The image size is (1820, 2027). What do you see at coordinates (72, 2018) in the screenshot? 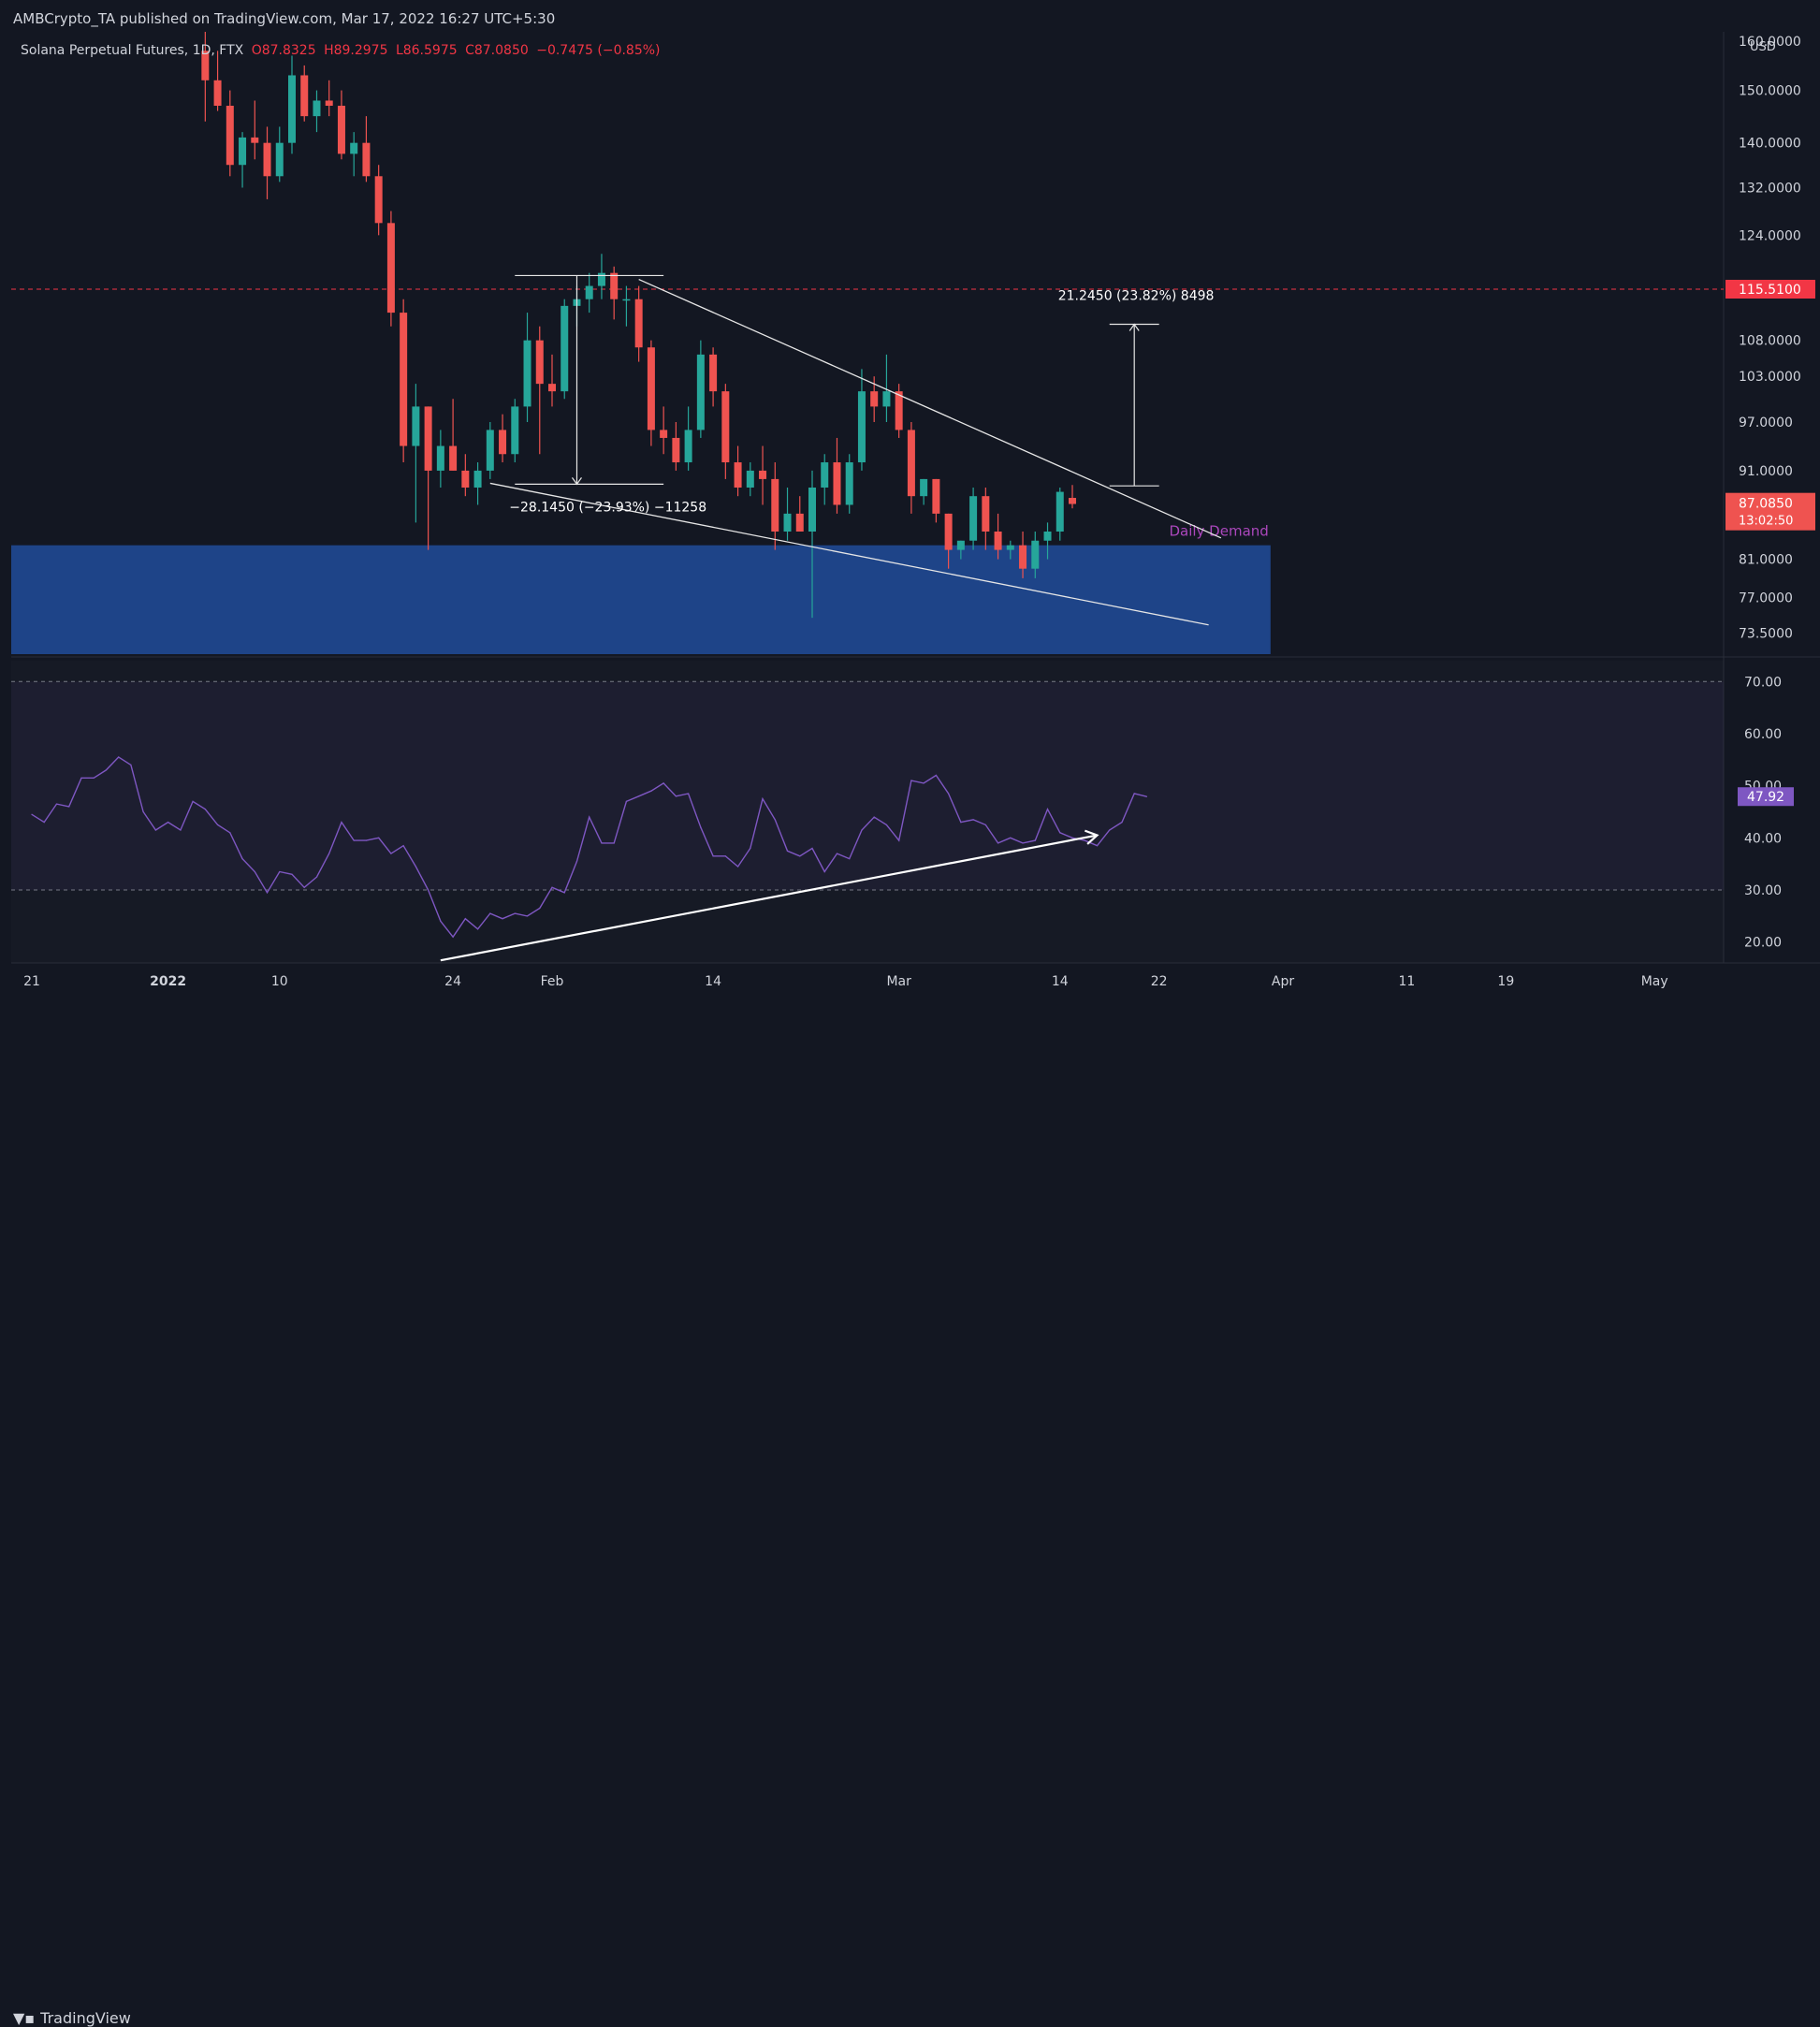
I see `tradingview-logo: ▼▪ TradingView` at bounding box center [72, 2018].